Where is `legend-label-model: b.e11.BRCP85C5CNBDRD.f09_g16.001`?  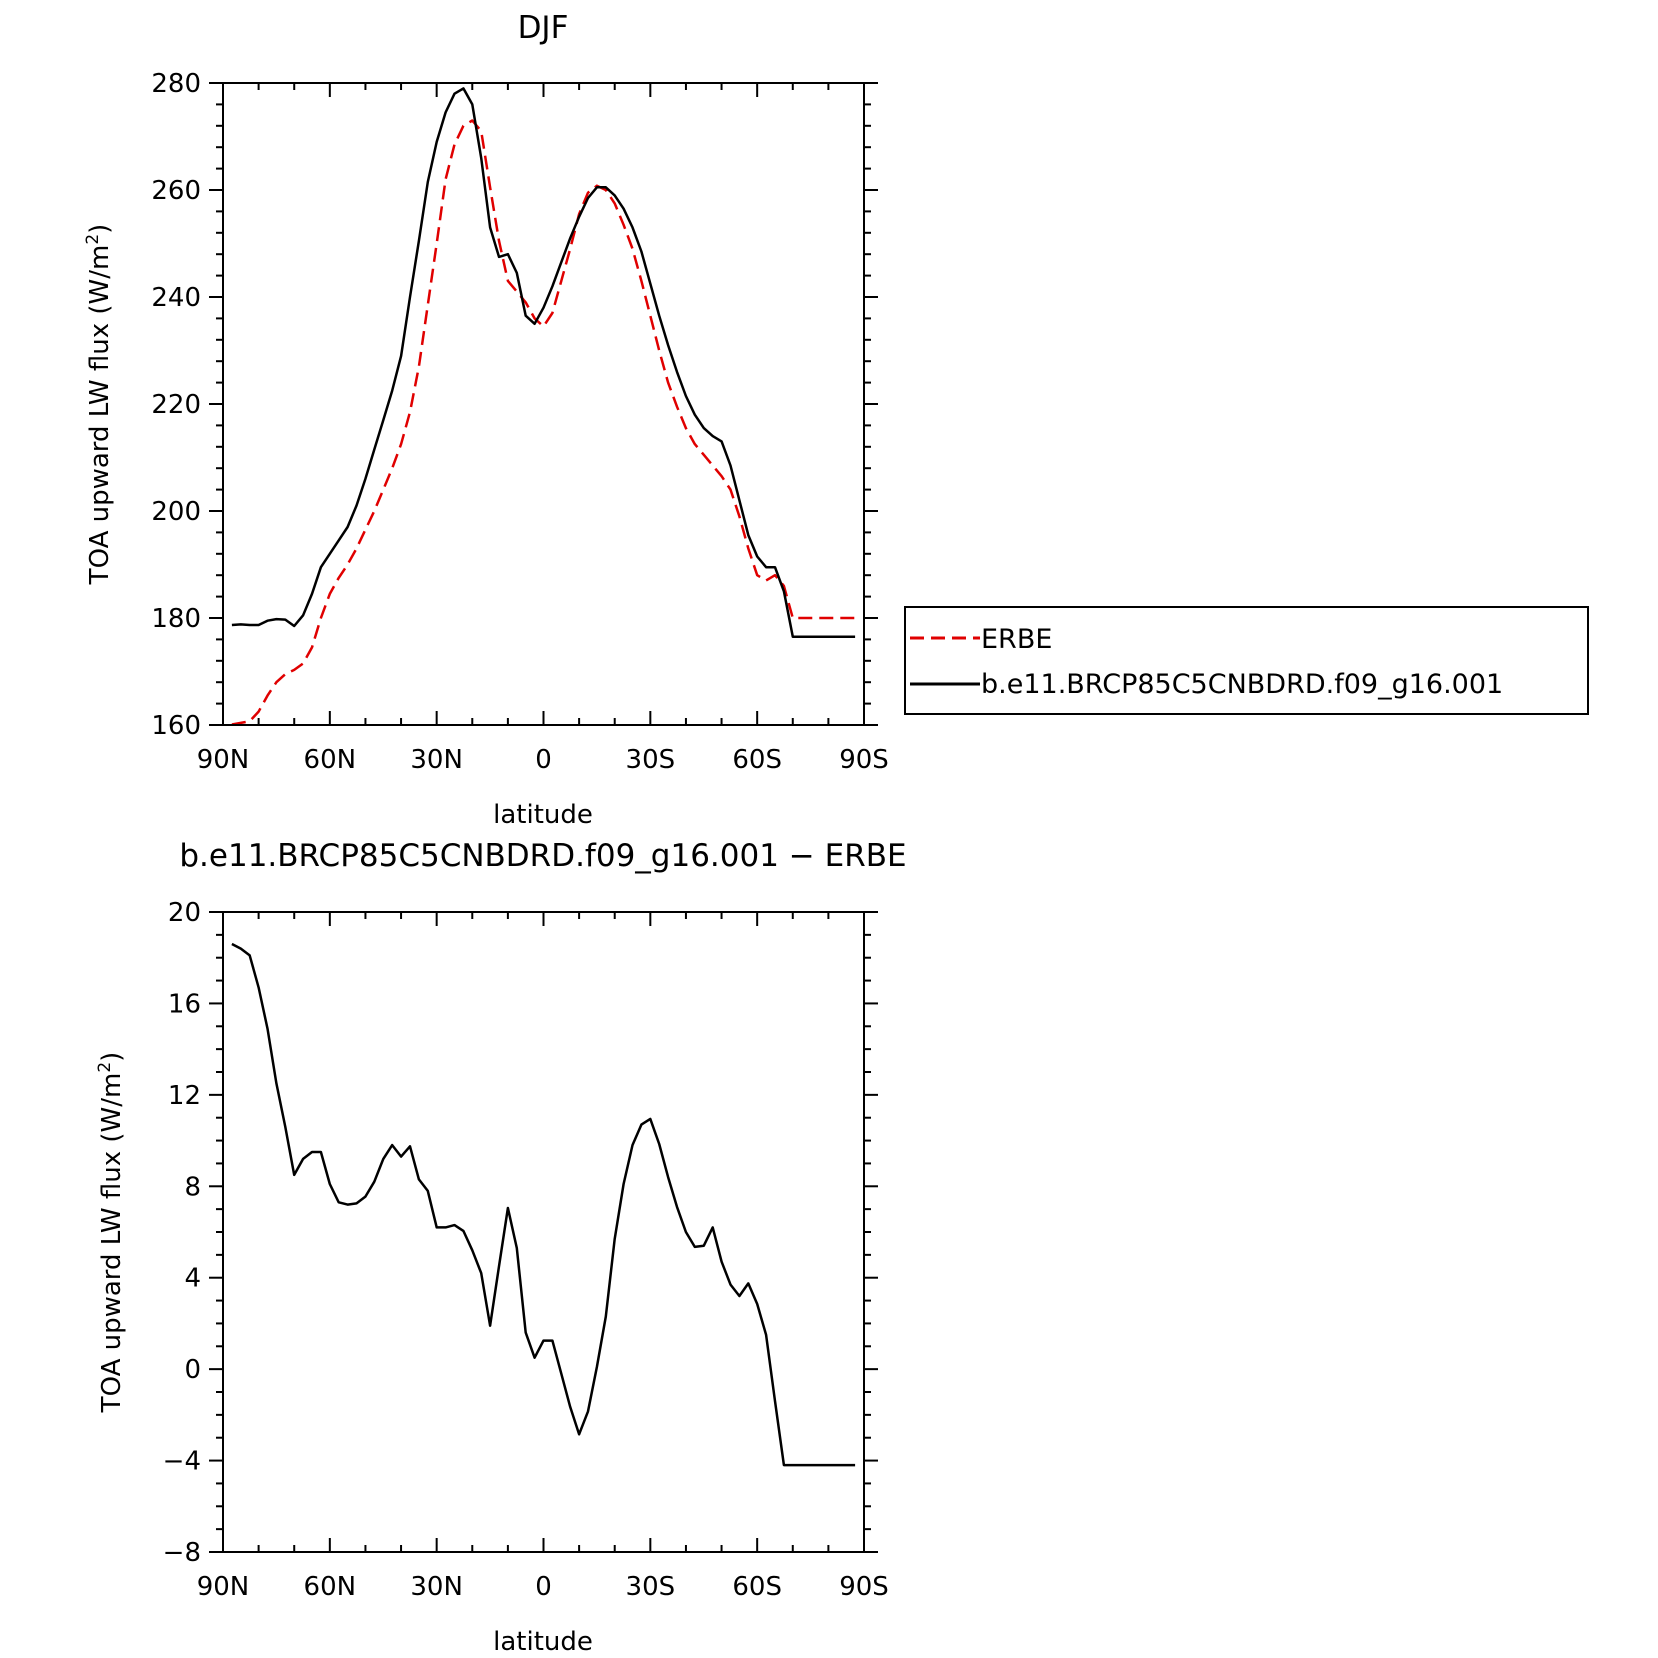 legend-label-model: b.e11.BRCP85C5CNBDRD.f09_g16.001 is located at coordinates (1242, 684).